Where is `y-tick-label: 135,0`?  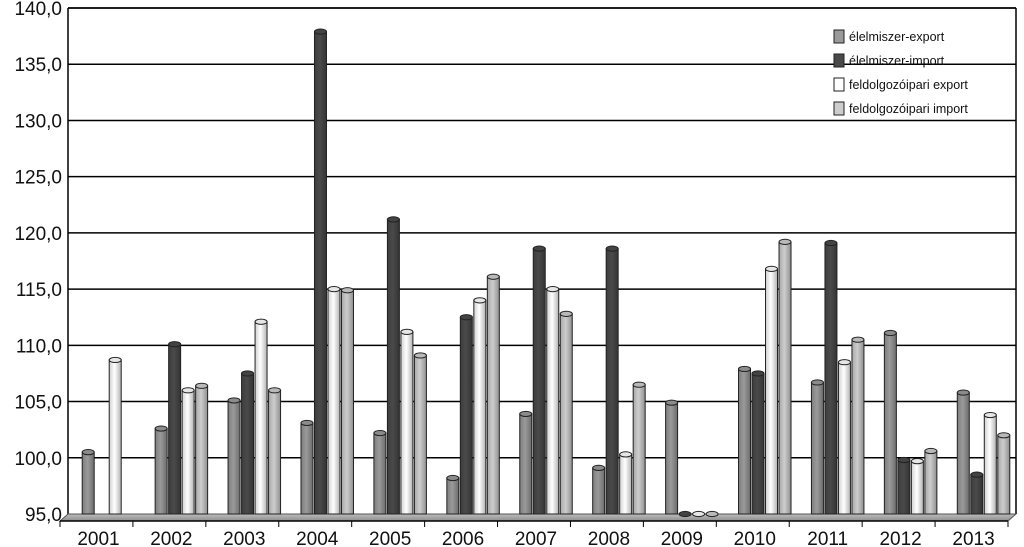 y-tick-label: 135,0 is located at coordinates (38, 65).